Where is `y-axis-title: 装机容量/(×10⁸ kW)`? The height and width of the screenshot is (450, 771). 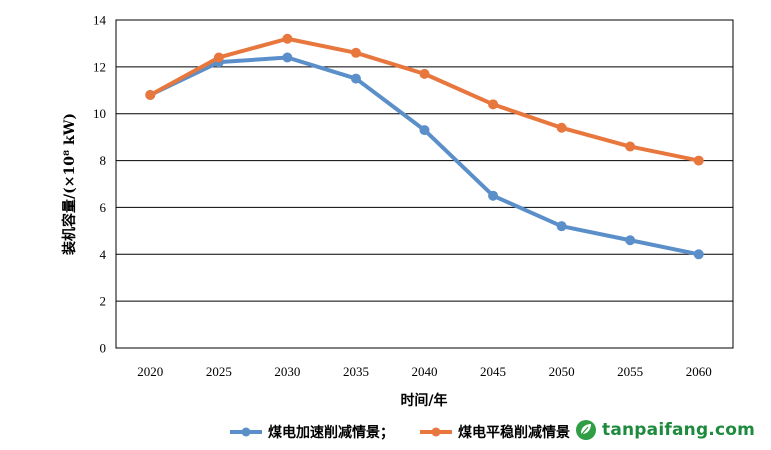
y-axis-title: 装机容量/(×10⁸ kW) is located at coordinates (69, 184).